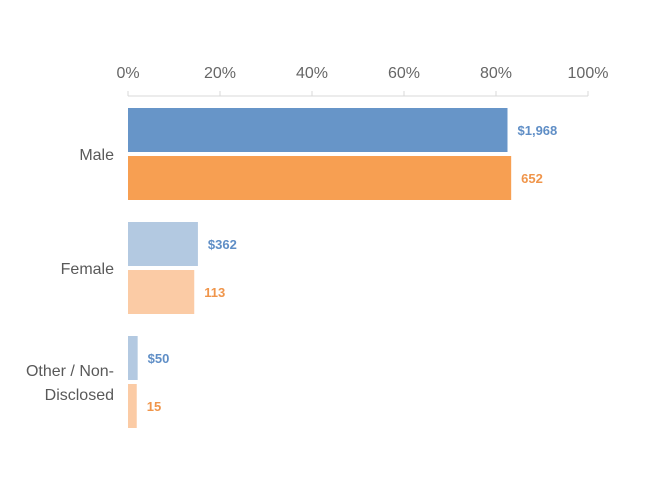  I want to click on data-label: $362, so click(222, 244).